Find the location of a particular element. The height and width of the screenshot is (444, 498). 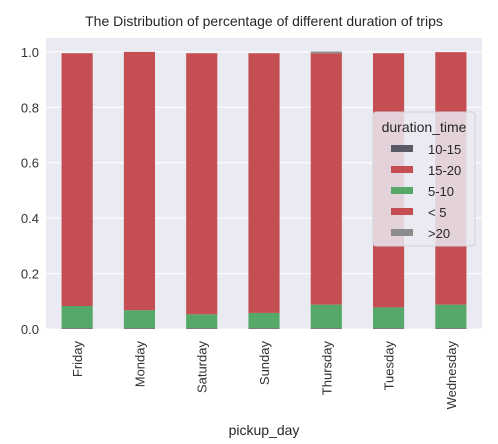

x-tick-label: Tuesday is located at coordinates (389, 366).